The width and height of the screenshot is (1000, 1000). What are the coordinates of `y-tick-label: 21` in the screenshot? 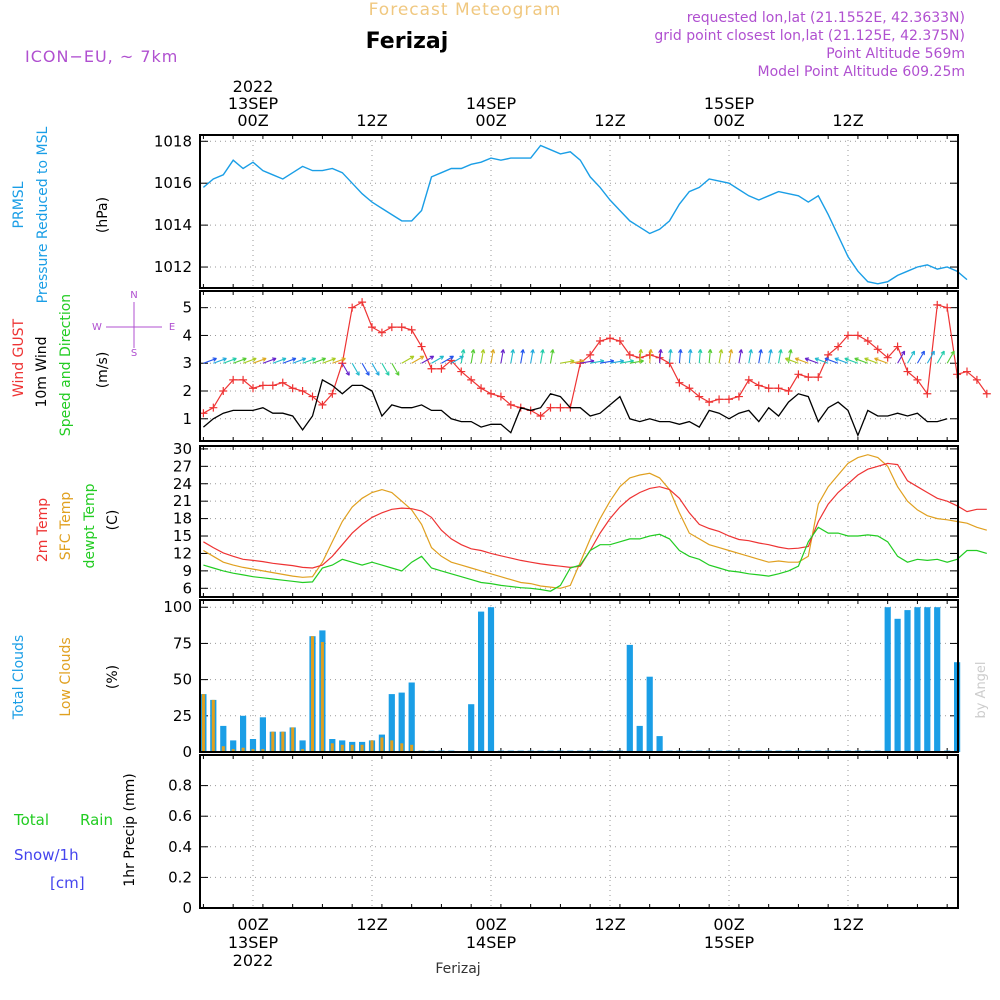 It's located at (182, 501).